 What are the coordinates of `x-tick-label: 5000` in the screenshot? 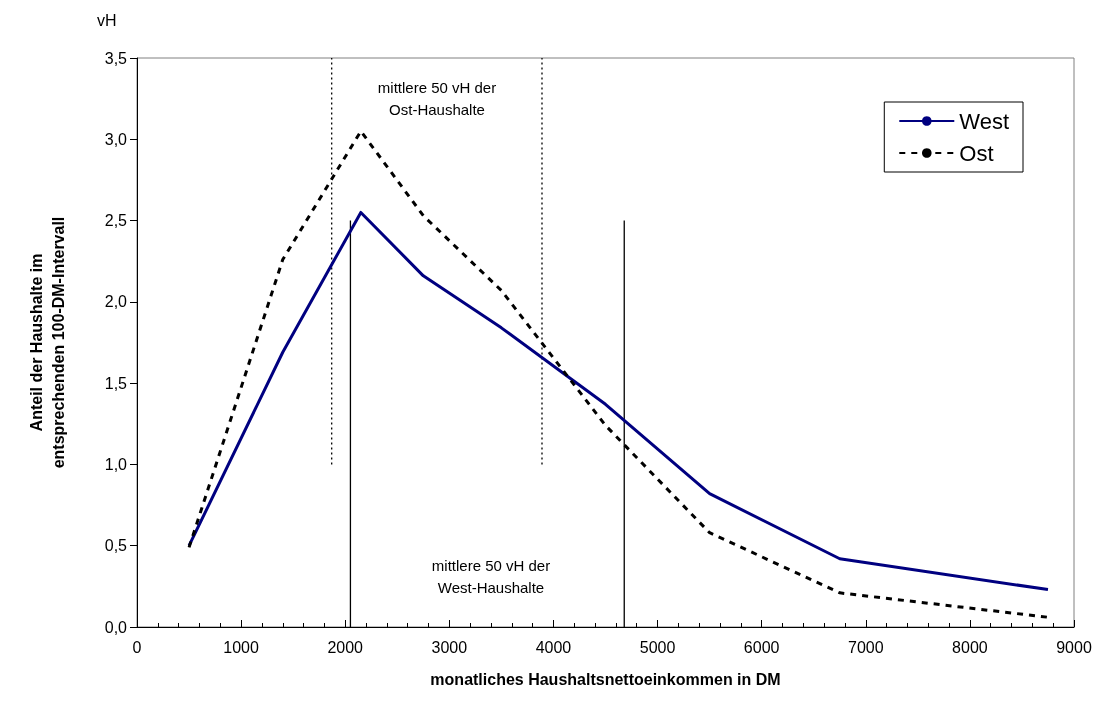 It's located at (657, 647).